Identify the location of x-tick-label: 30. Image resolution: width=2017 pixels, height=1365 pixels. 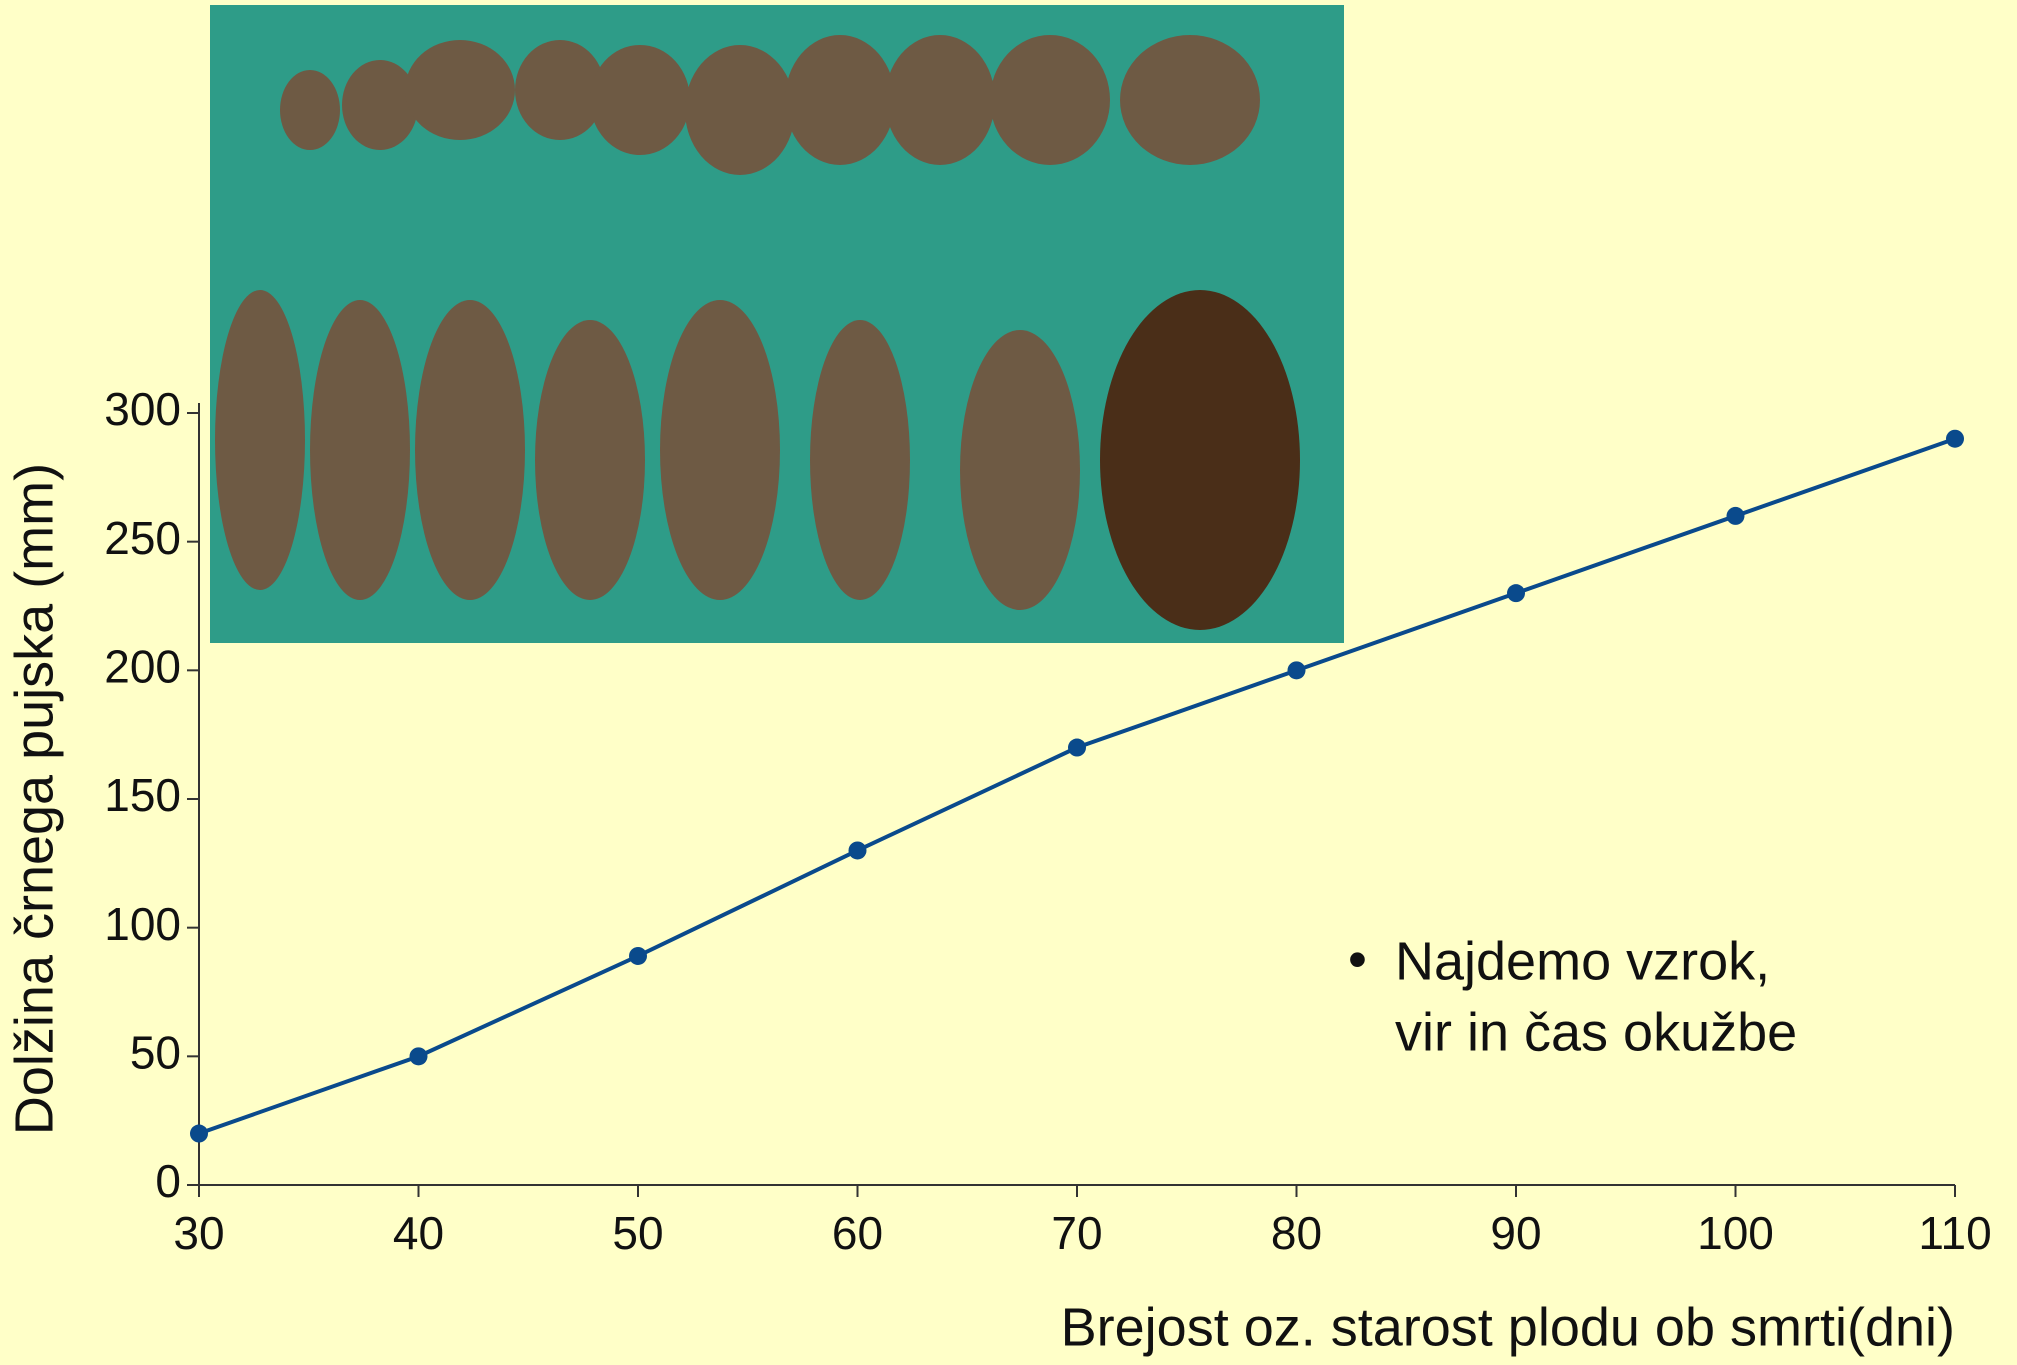
(198, 1233).